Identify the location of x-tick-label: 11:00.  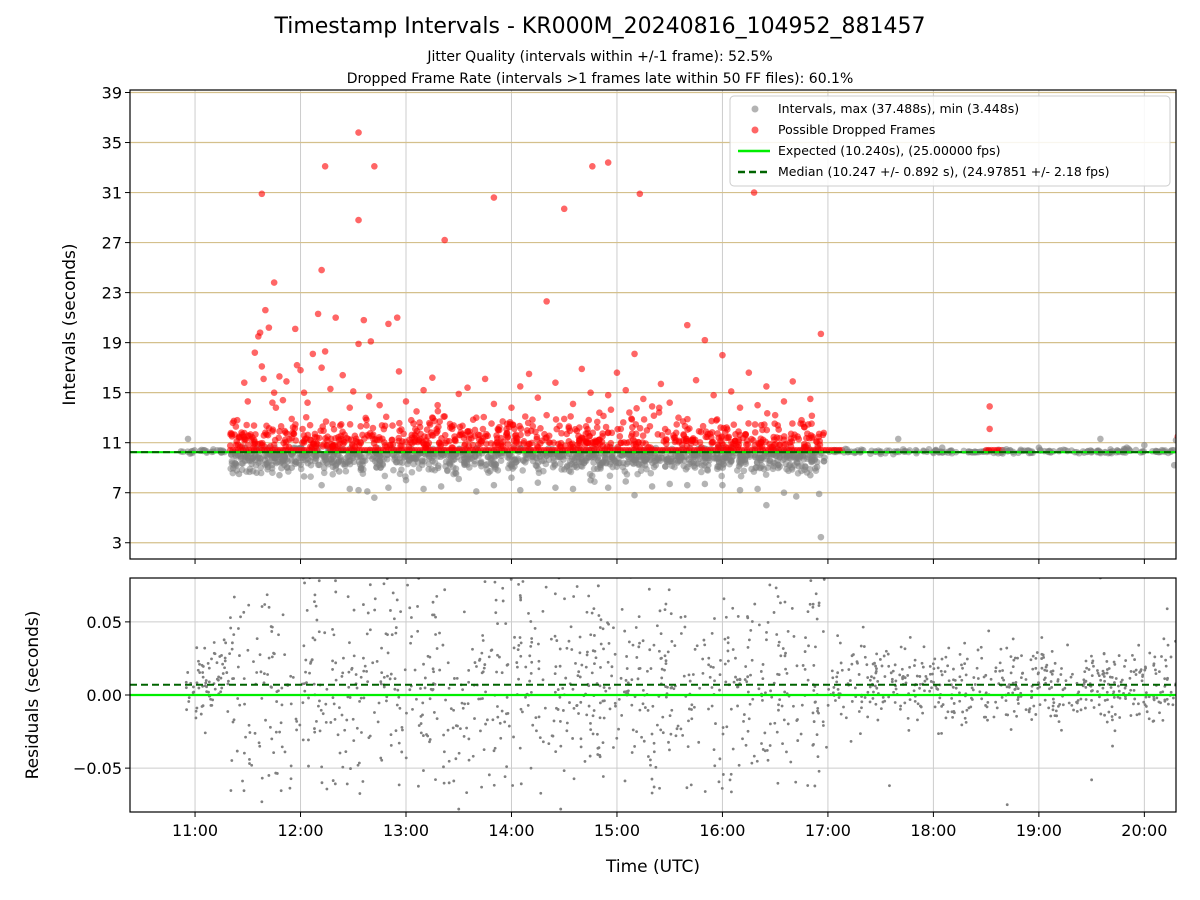
(195, 830).